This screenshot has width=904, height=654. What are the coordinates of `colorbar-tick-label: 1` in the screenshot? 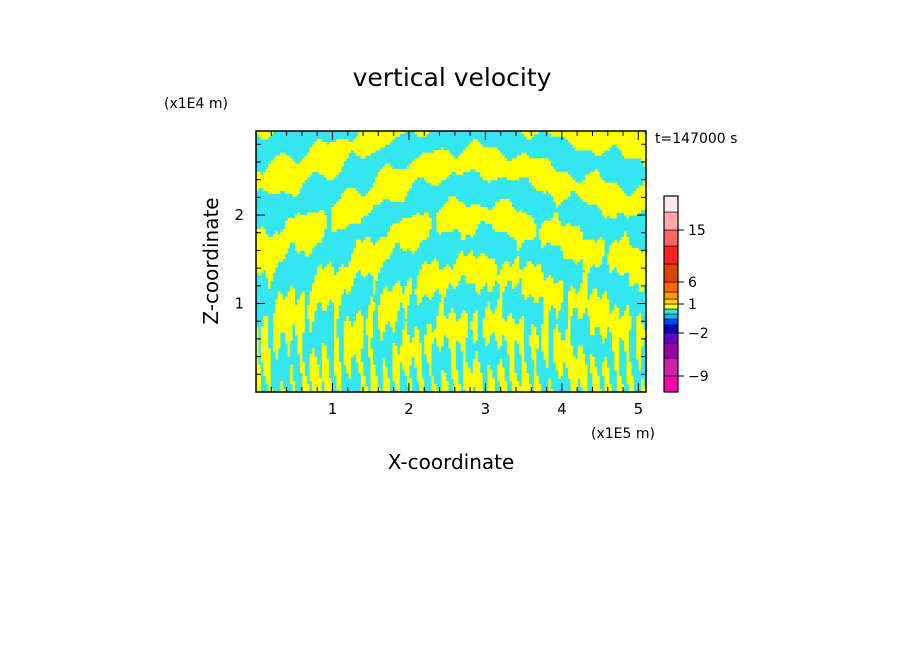 It's located at (692, 305).